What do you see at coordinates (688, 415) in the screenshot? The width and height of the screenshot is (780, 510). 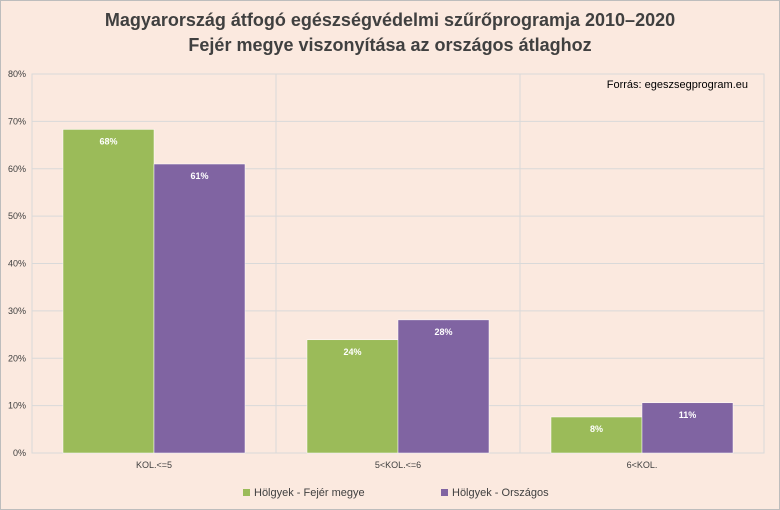 I see `data-label: 11%` at bounding box center [688, 415].